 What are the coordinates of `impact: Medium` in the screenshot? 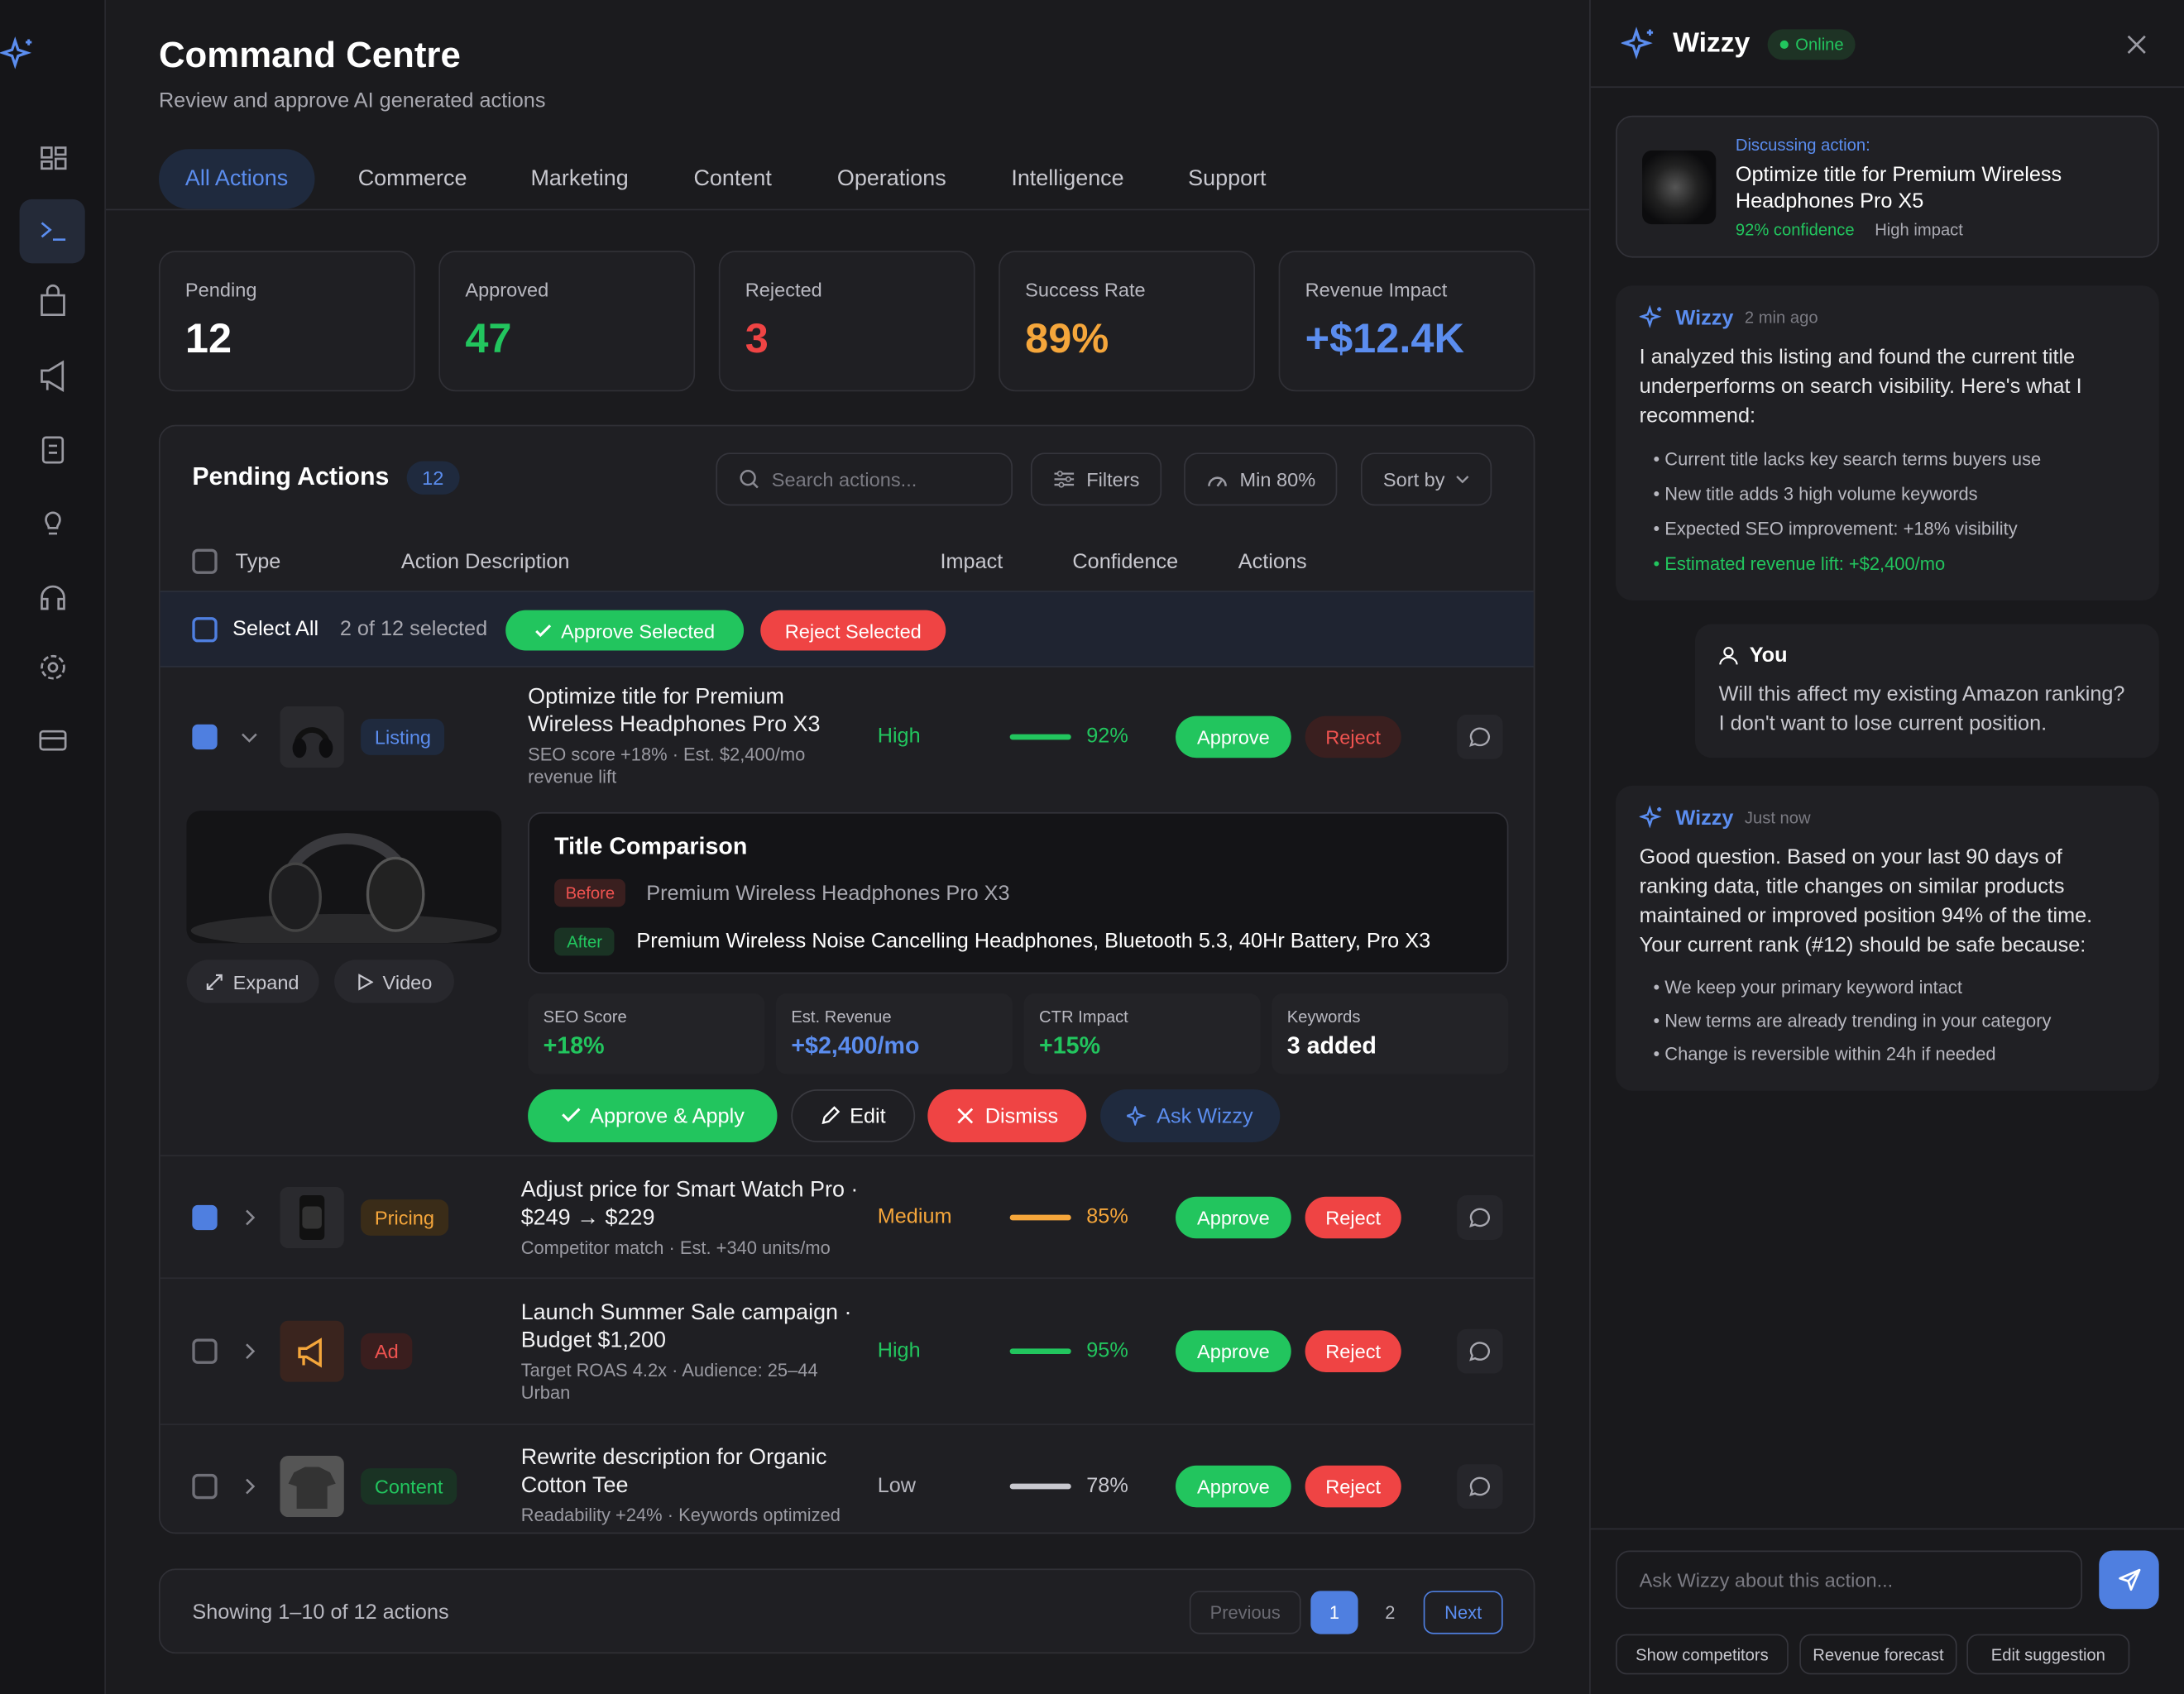 It's located at (914, 1216).